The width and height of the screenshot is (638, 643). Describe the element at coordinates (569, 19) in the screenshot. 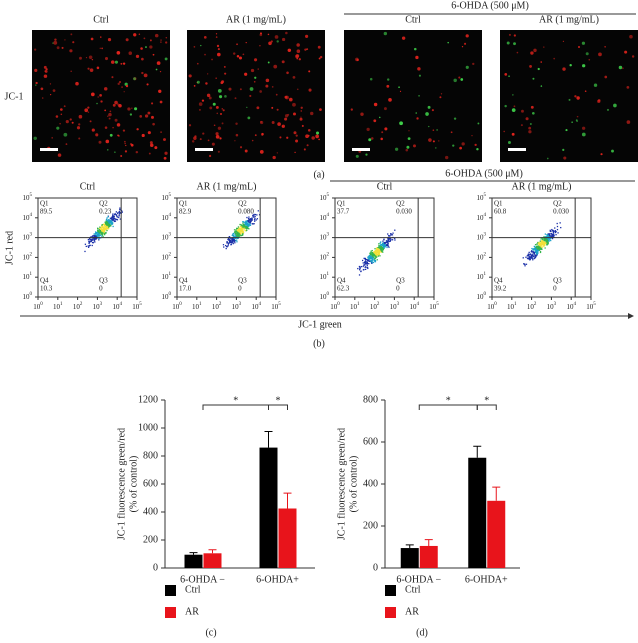

I see `column-label: AR (1 mg/mL)` at that location.